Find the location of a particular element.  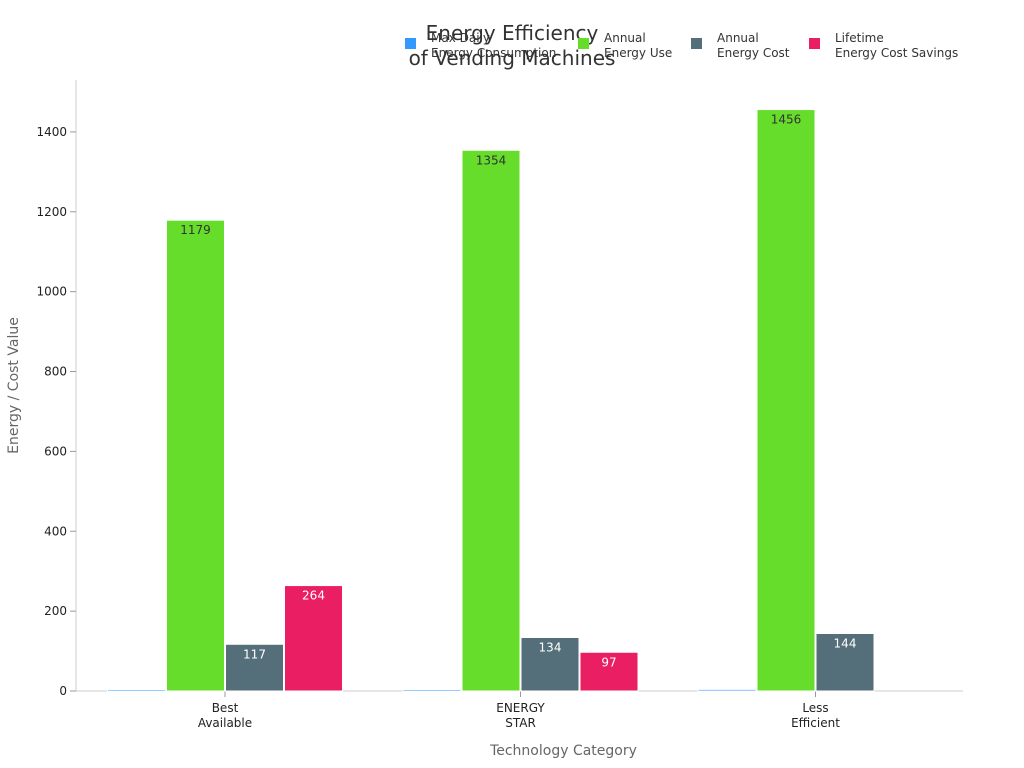

x-tick-label: ENERGY is located at coordinates (520, 708).